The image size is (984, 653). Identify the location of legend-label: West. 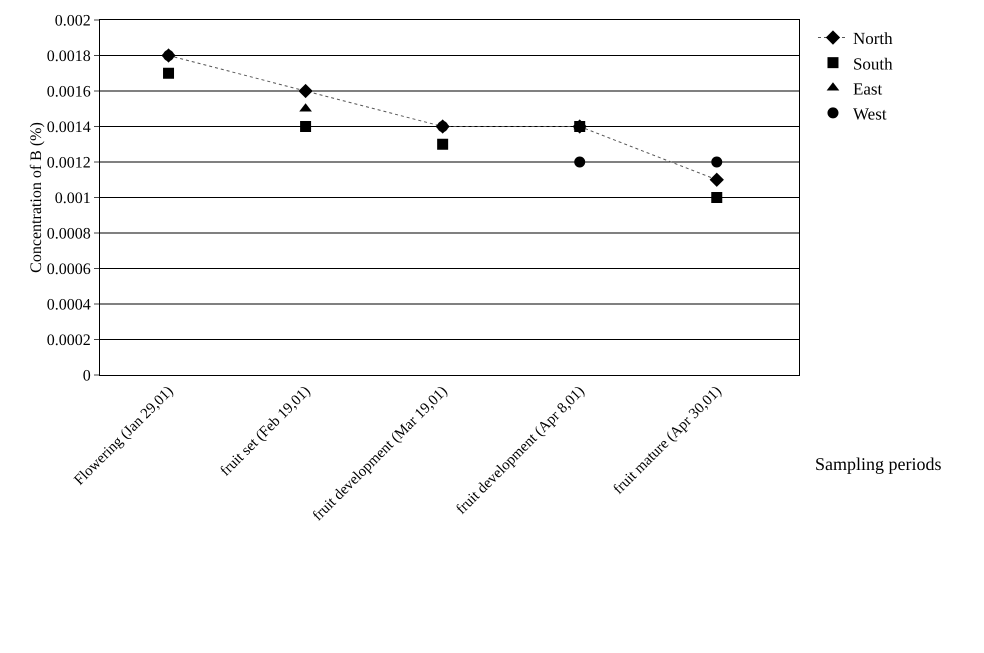
(869, 114).